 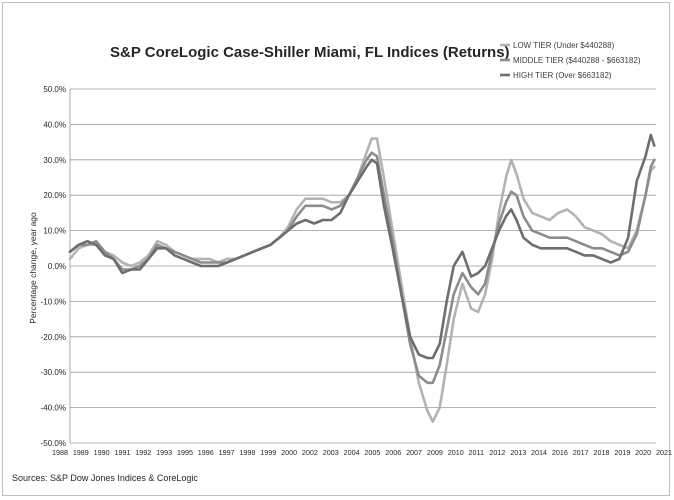 What do you see at coordinates (53, 408) in the screenshot?
I see `y-tick-label: -40.0%` at bounding box center [53, 408].